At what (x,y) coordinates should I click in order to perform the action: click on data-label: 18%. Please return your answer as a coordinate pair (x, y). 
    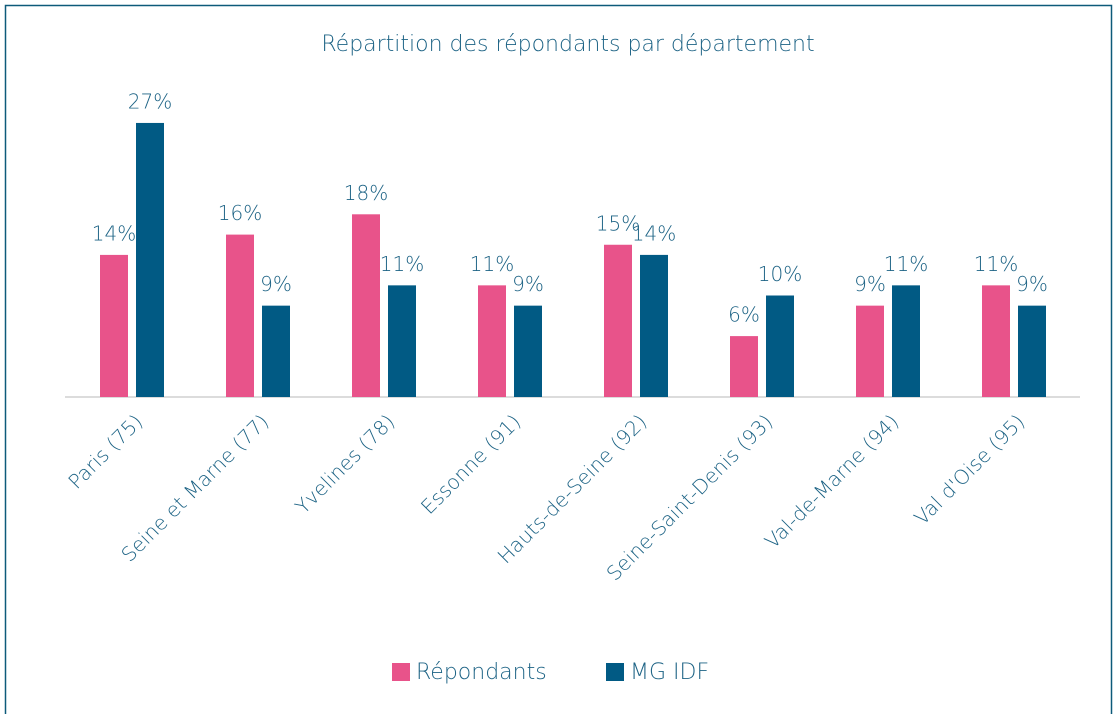
    Looking at the image, I should click on (366, 193).